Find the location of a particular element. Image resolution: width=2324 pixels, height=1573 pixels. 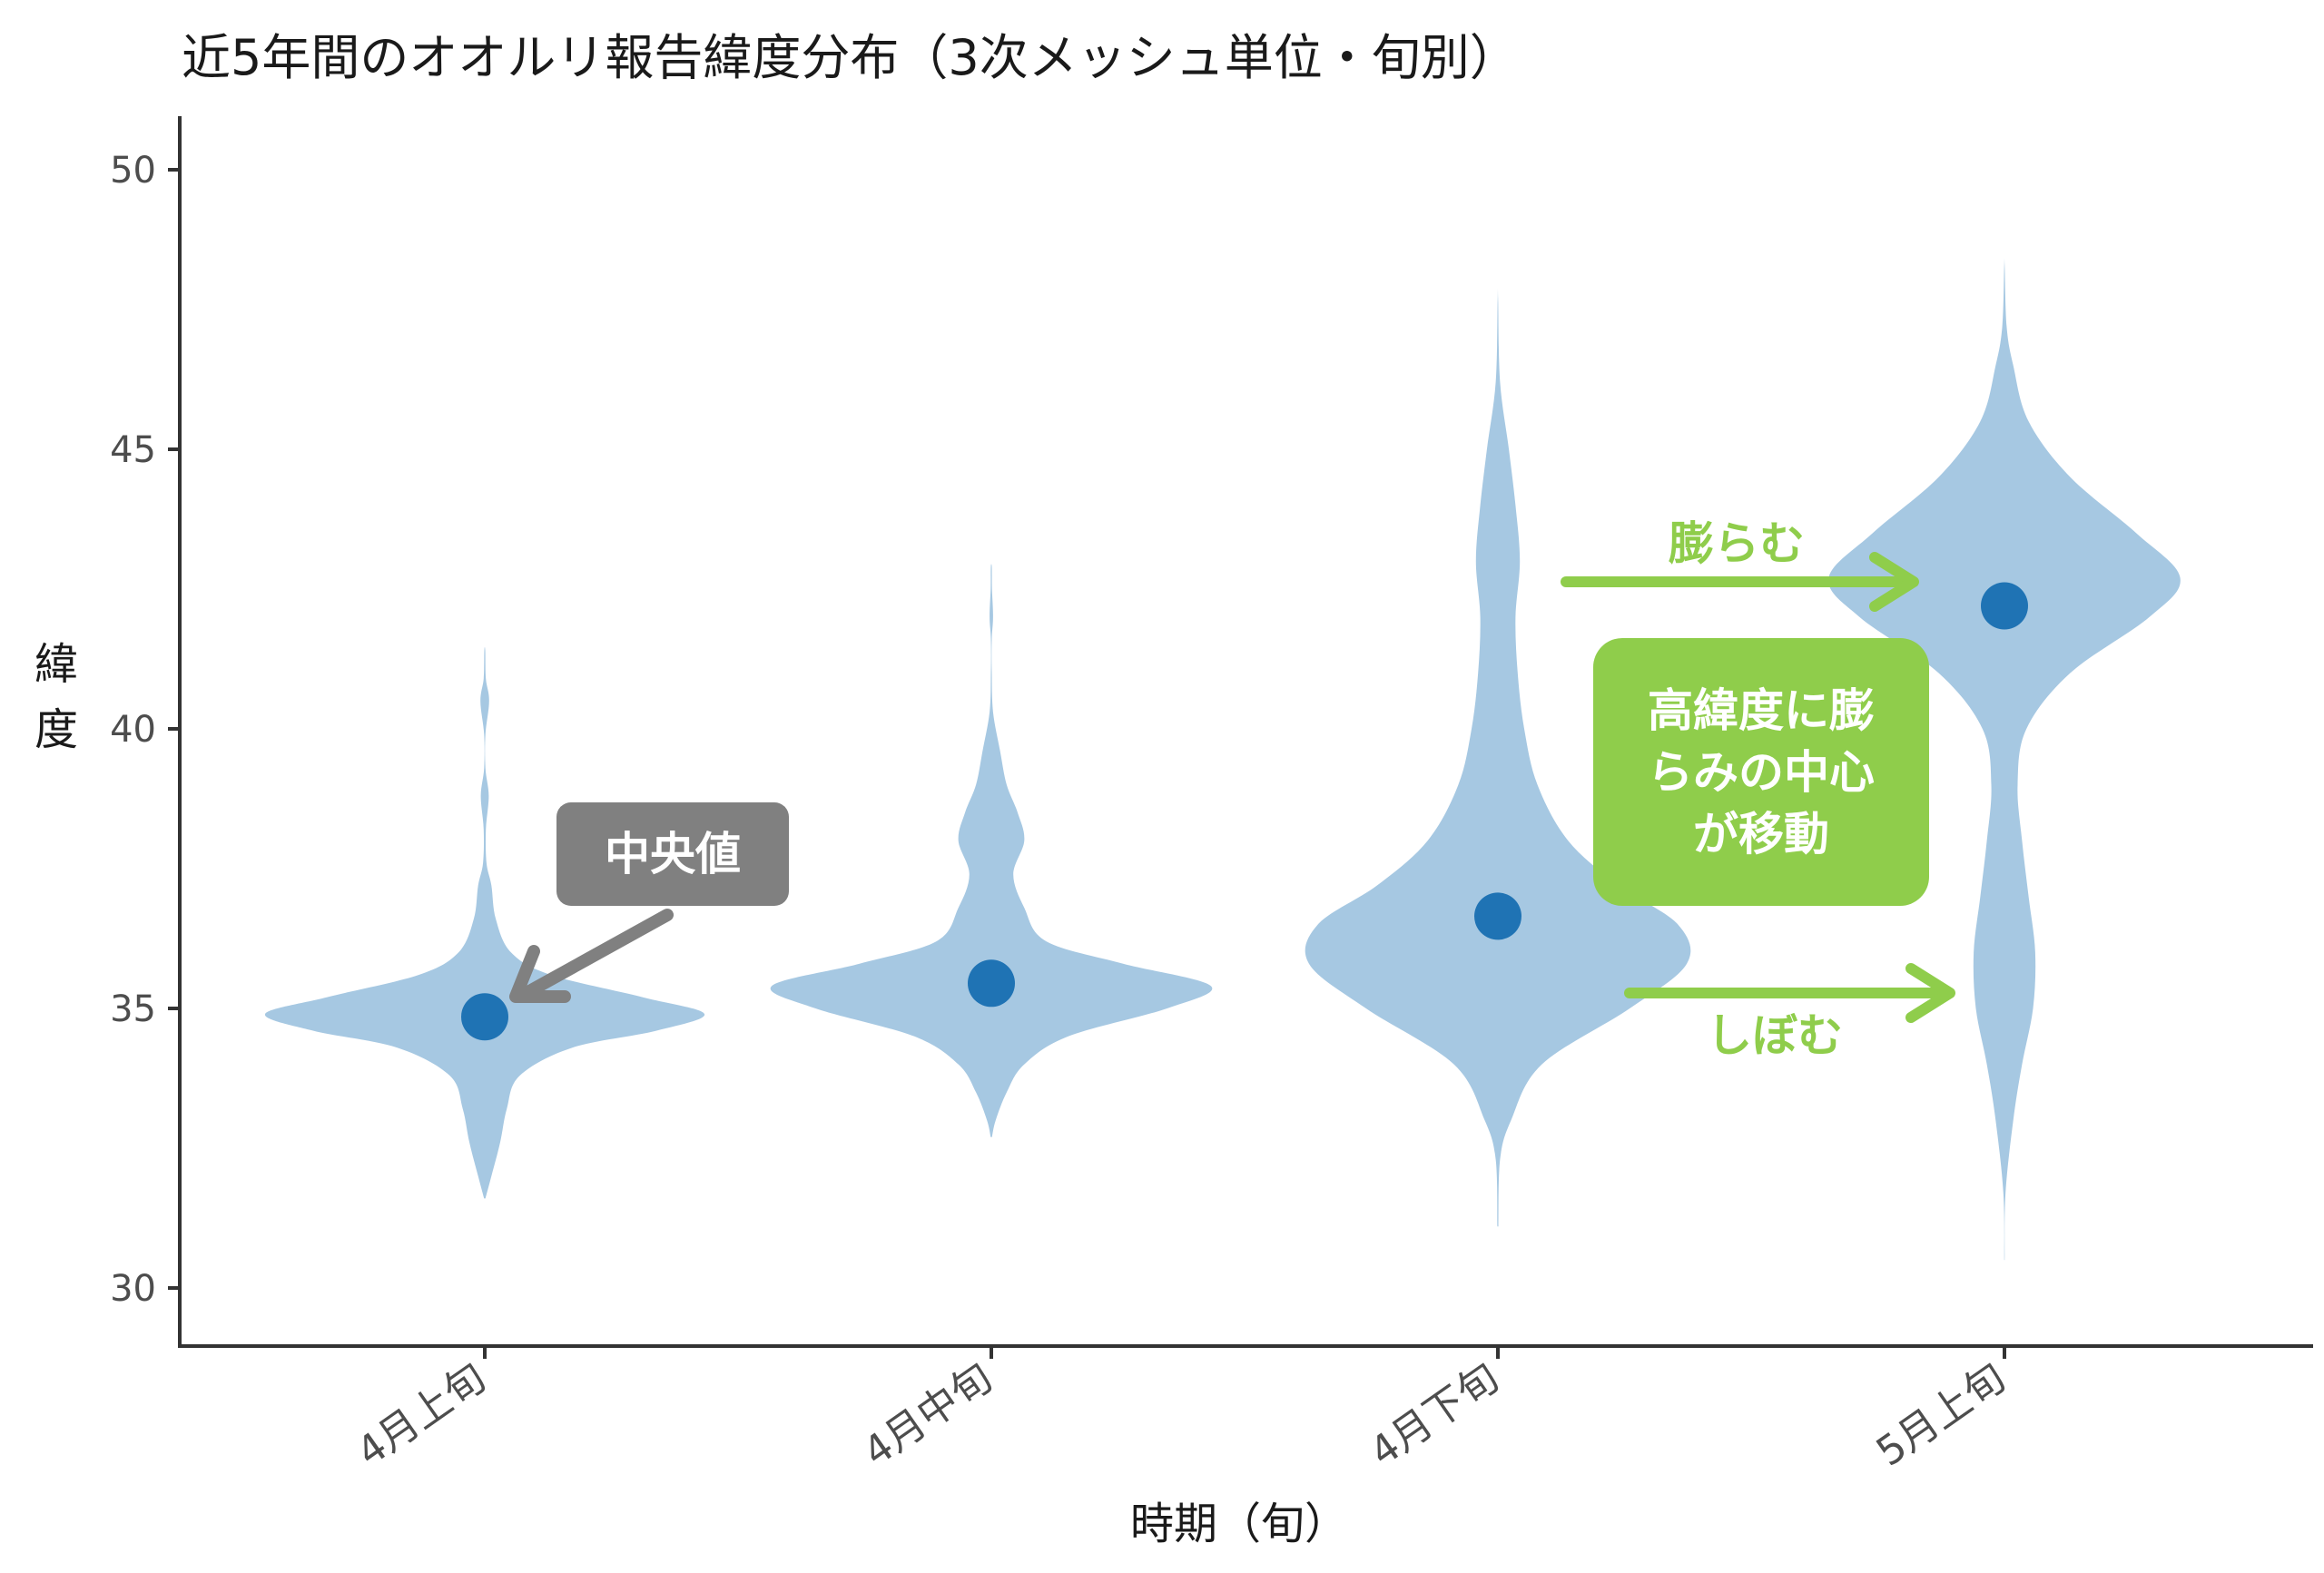

expand-arrow-head is located at coordinates (1894, 582).